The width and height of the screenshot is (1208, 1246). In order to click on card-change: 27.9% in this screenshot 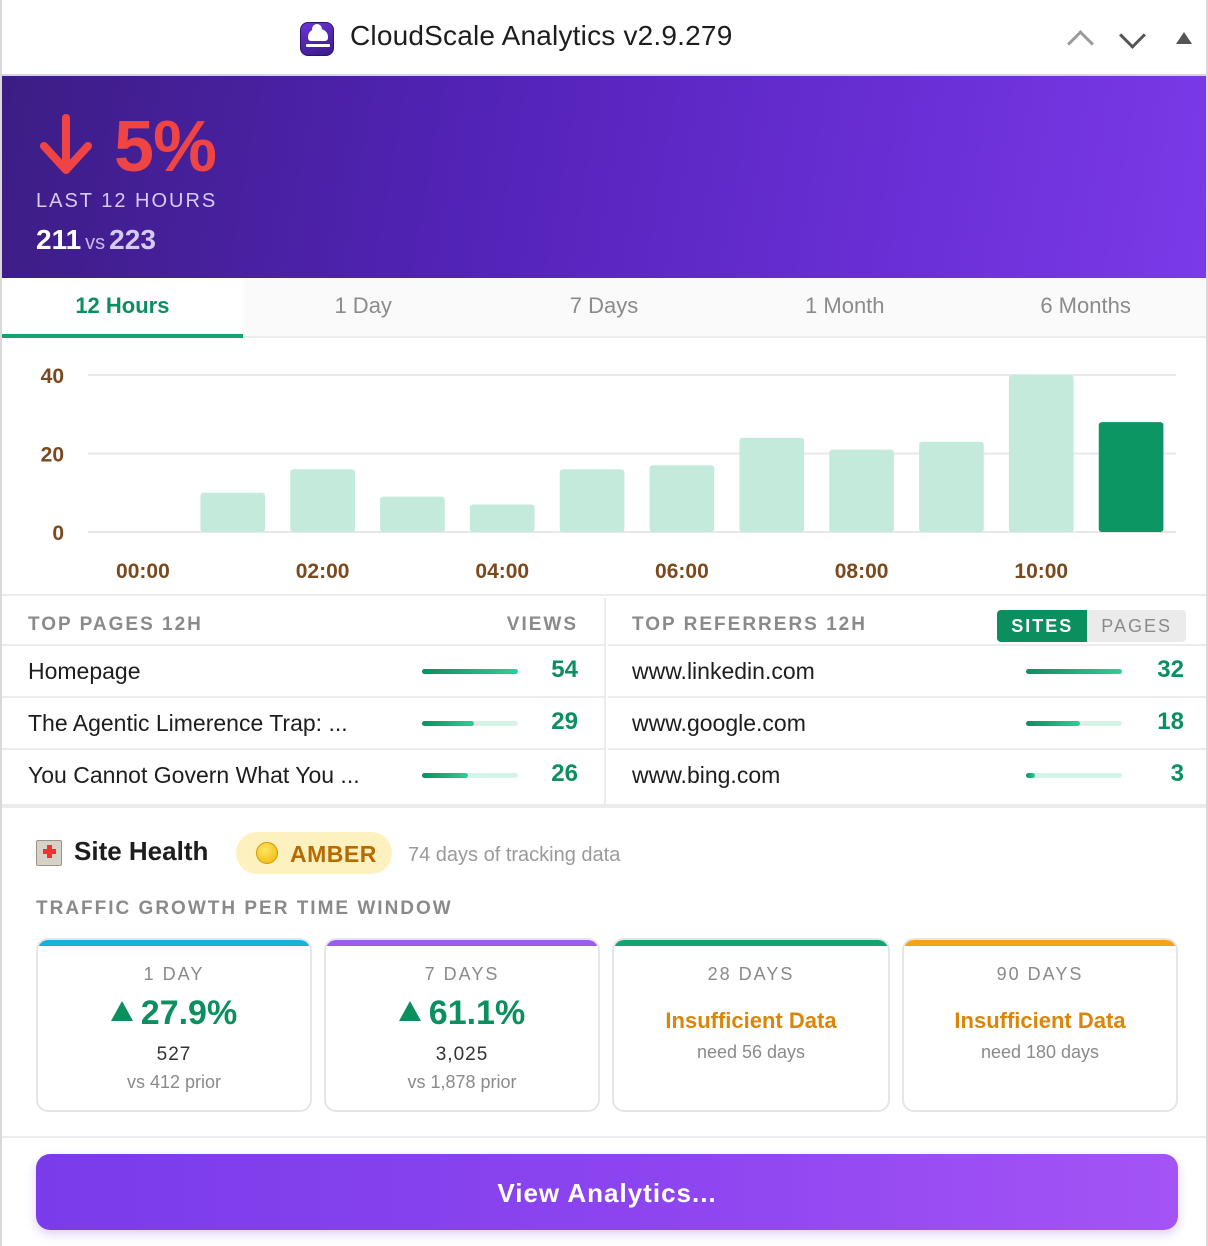, I will do `click(174, 1013)`.